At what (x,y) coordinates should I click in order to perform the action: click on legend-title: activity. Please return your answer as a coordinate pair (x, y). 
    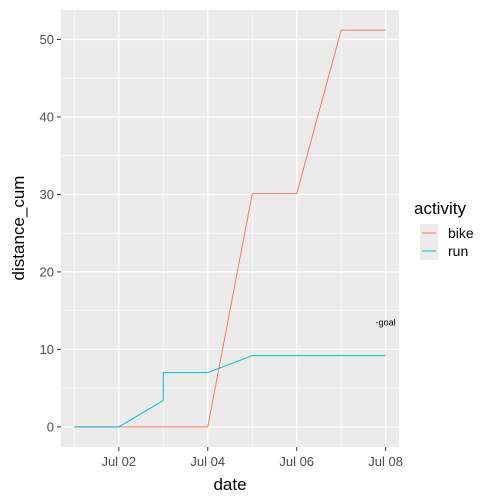
    Looking at the image, I should click on (440, 208).